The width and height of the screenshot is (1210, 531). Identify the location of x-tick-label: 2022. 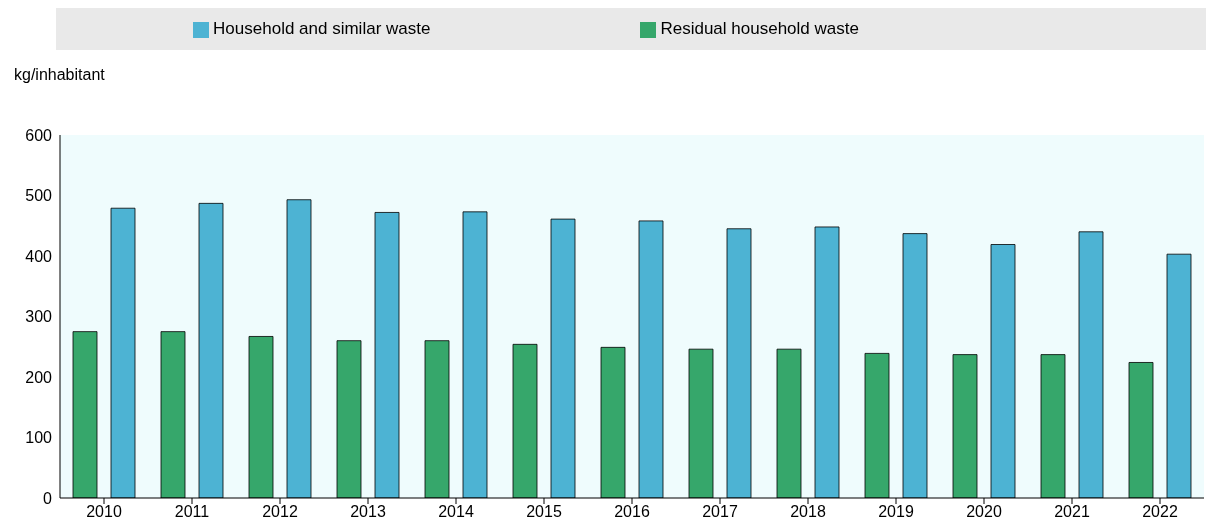
(1160, 512).